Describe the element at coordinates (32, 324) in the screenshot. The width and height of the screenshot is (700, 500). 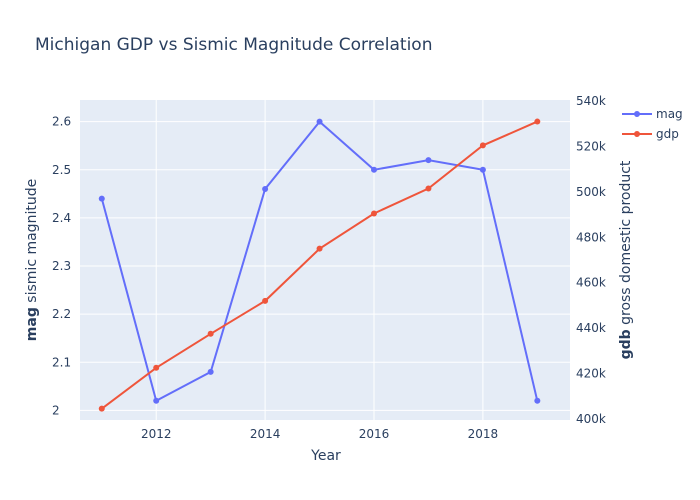
I see `y-axis-title-bold: mag` at that location.